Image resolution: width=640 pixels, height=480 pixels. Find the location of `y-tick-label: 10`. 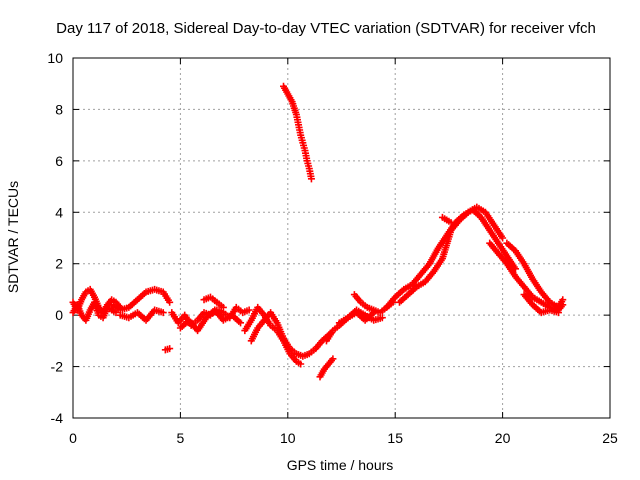

y-tick-label: 10 is located at coordinates (55, 58).